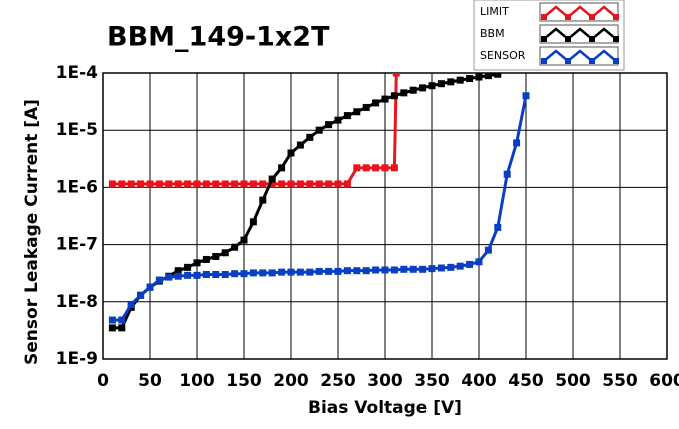 The width and height of the screenshot is (679, 429). What do you see at coordinates (385, 381) in the screenshot?
I see `x-tick-label: 300` at bounding box center [385, 381].